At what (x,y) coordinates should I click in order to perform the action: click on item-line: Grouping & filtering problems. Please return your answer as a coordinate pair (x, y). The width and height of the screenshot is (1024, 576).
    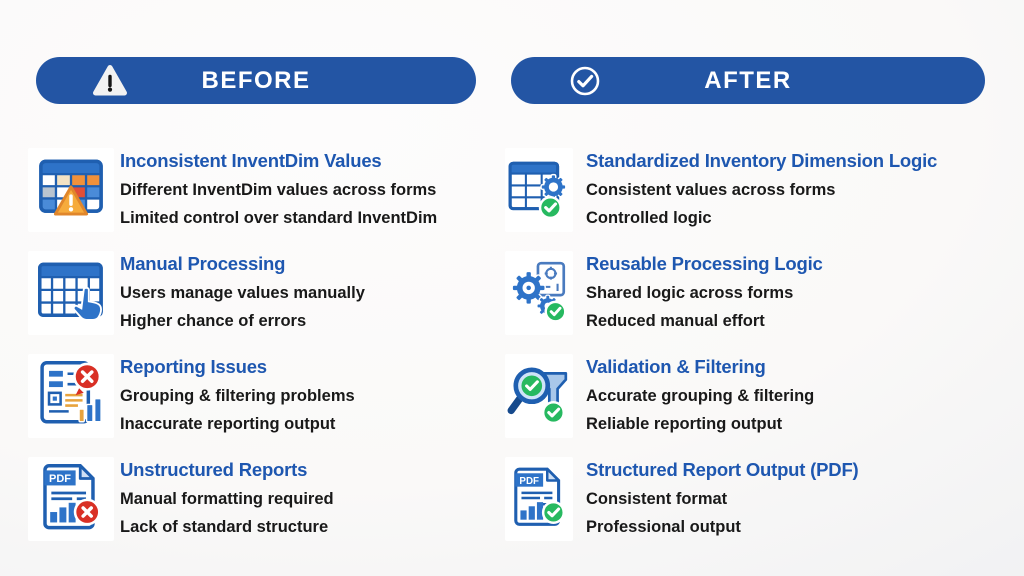
    Looking at the image, I should click on (237, 396).